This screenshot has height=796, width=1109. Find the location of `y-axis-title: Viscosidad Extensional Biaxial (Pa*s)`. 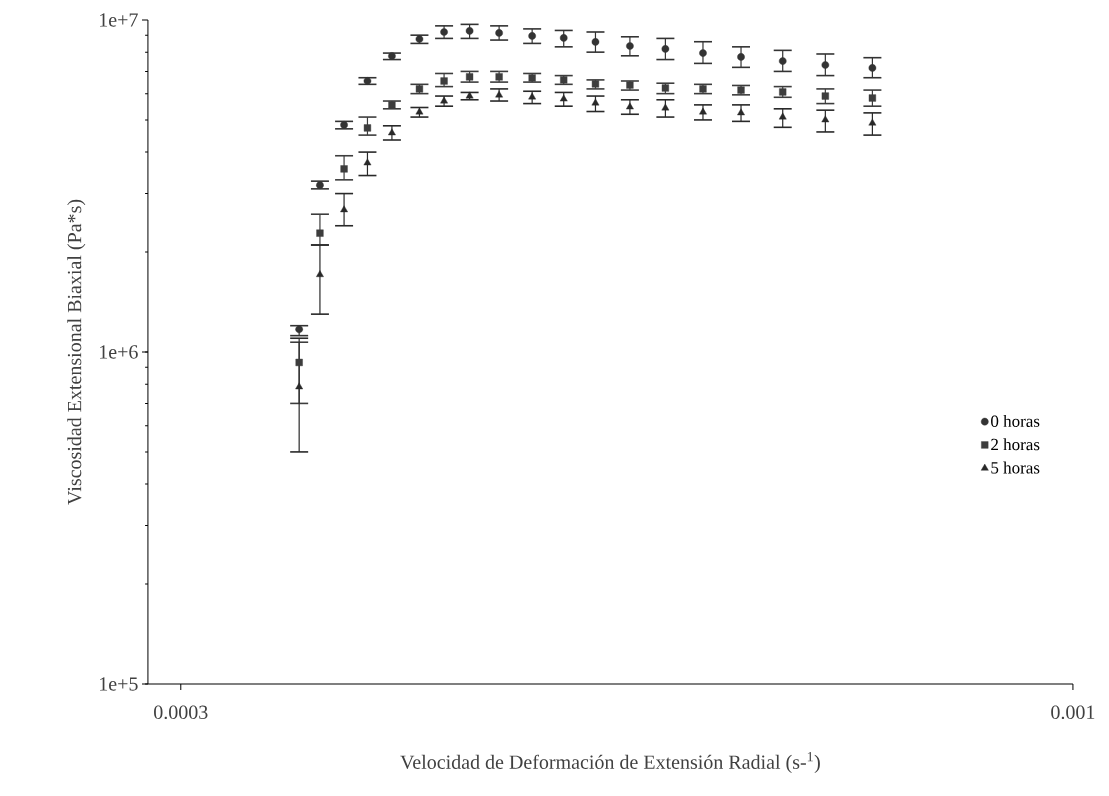

y-axis-title: Viscosidad Extensional Biaxial (Pa*s) is located at coordinates (76, 352).